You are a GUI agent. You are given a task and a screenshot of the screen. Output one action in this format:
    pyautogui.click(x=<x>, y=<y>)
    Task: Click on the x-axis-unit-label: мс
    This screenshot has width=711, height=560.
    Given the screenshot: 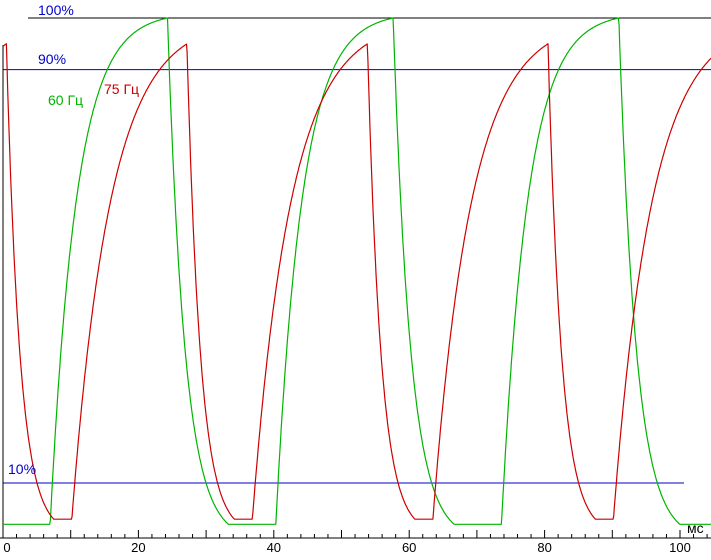 What is the action you would take?
    pyautogui.click(x=695, y=528)
    